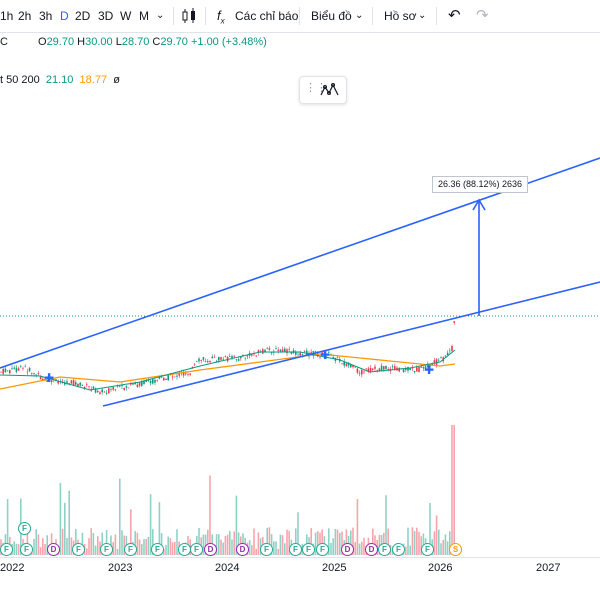 This screenshot has height=600, width=600. Describe the element at coordinates (106, 16) in the screenshot. I see `interval-3d: 3D` at that location.